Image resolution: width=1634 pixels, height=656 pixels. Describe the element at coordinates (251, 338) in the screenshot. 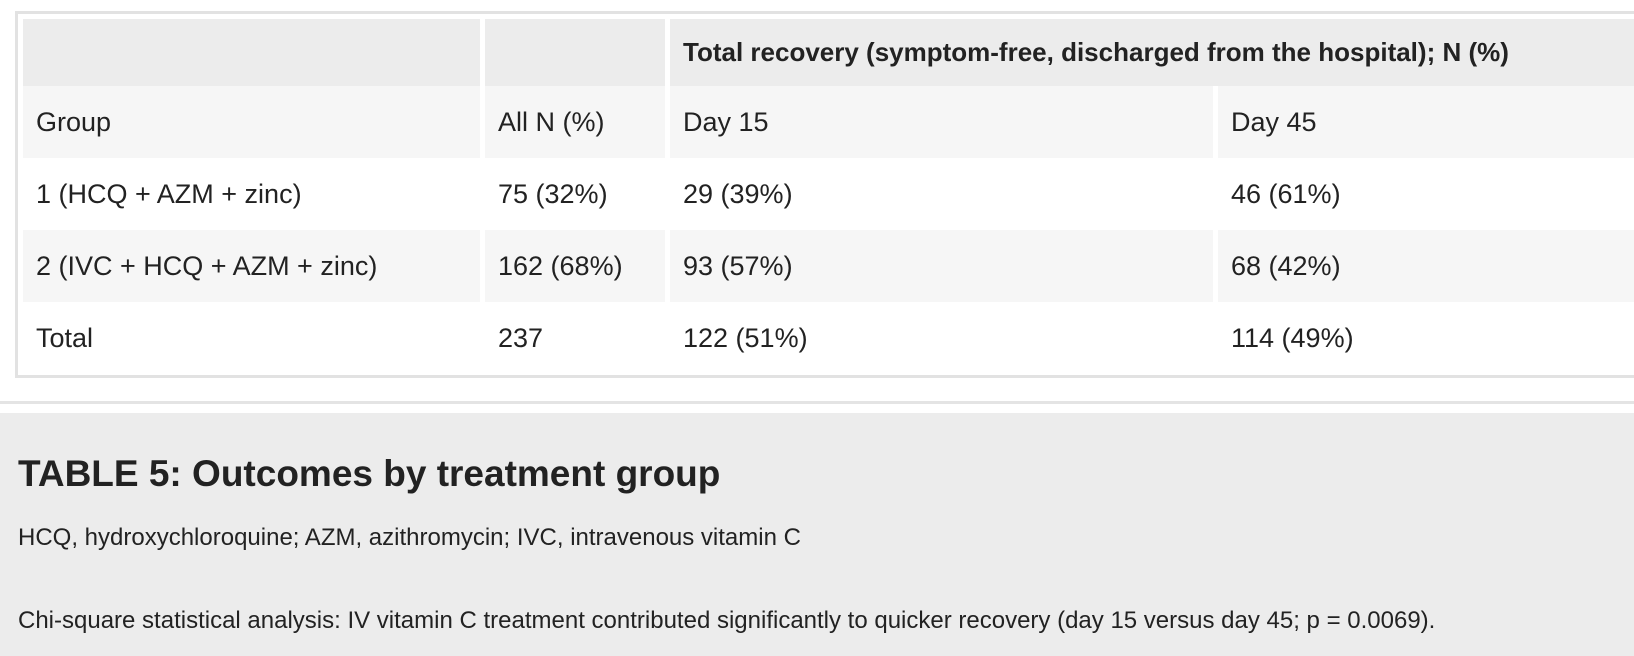

I see `table-cell-group: Total` at that location.